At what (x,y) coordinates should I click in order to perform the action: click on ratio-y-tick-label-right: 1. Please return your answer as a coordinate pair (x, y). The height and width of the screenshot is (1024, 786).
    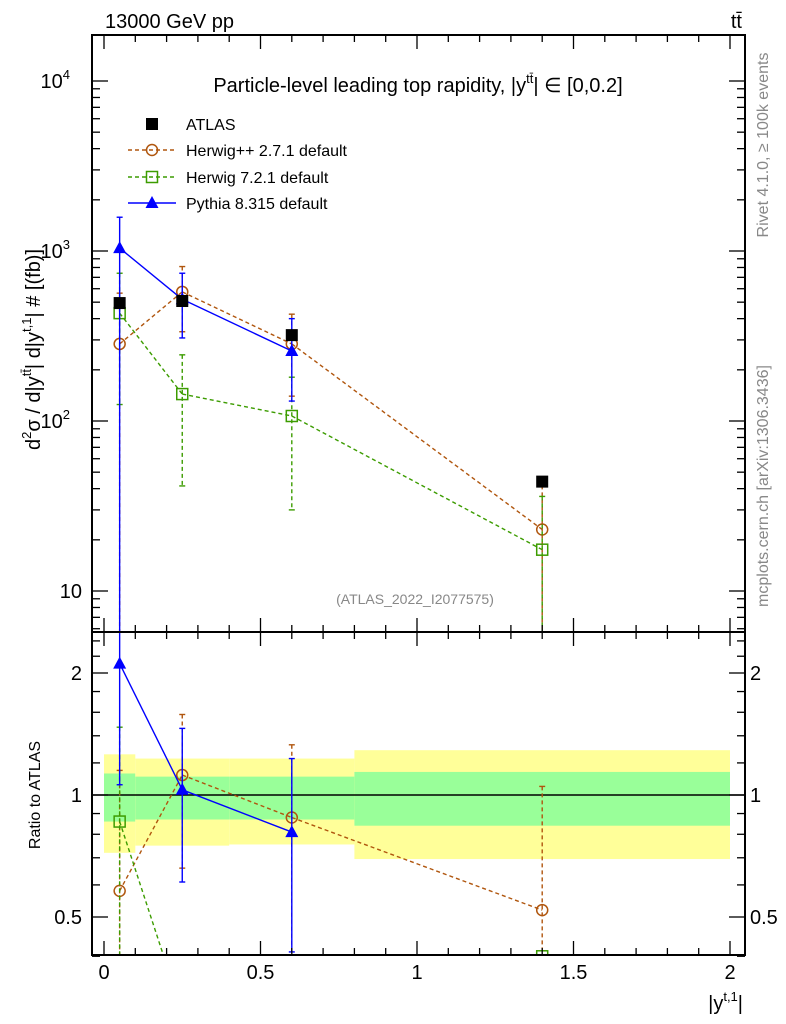
    Looking at the image, I should click on (755, 796).